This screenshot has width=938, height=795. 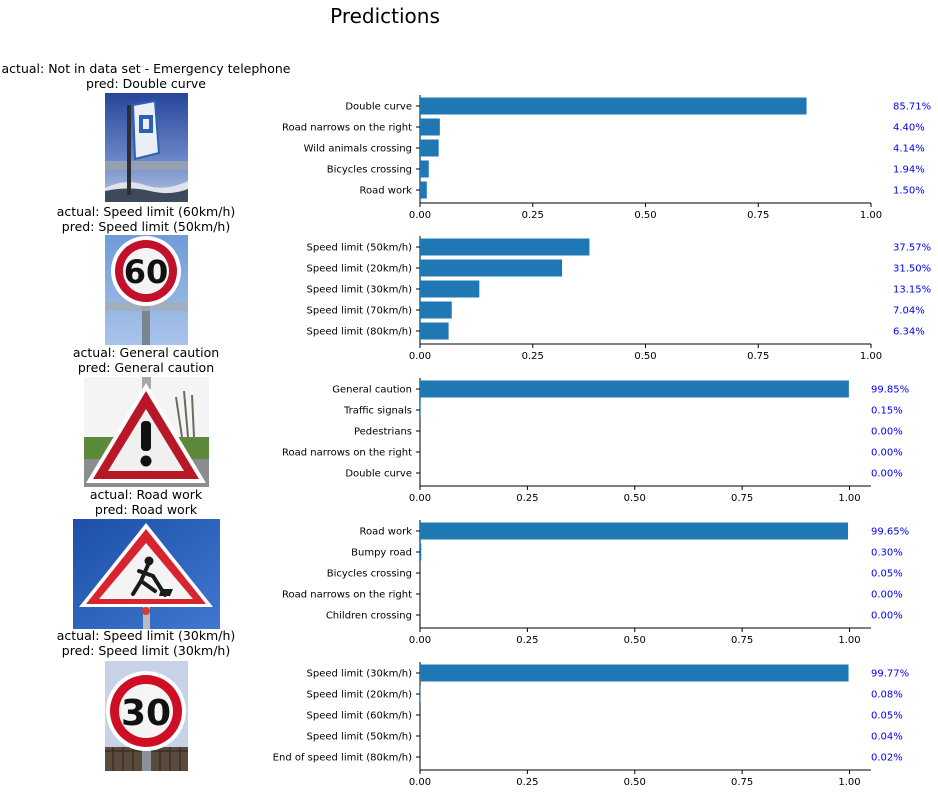 I want to click on actual-label: actual: General caution, so click(x=146, y=352).